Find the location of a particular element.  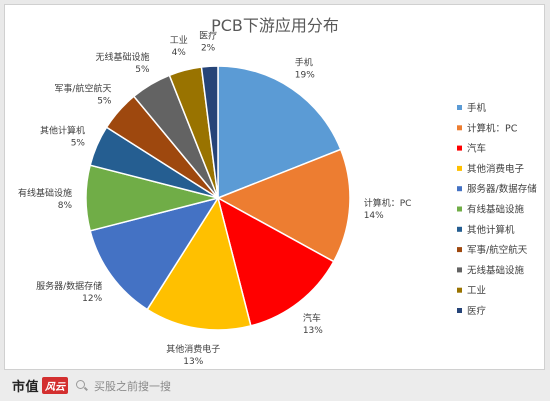

slice-label-value-7: 5% is located at coordinates (104, 102).